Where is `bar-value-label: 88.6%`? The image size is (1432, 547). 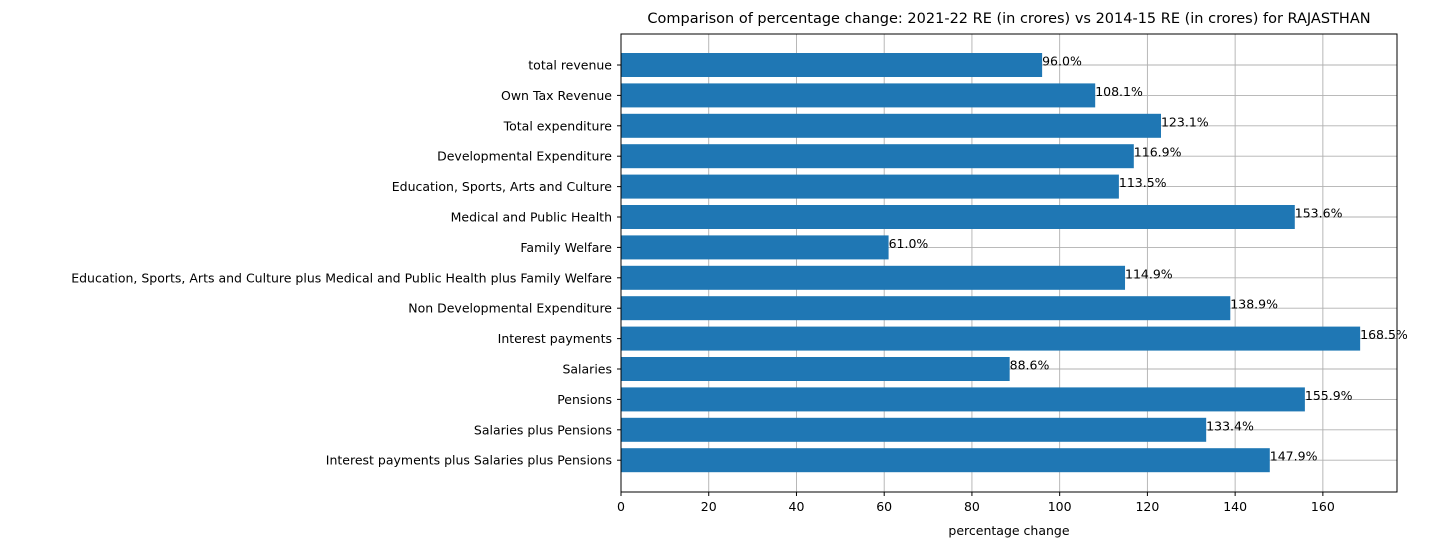
bar-value-label: 88.6% is located at coordinates (1030, 365).